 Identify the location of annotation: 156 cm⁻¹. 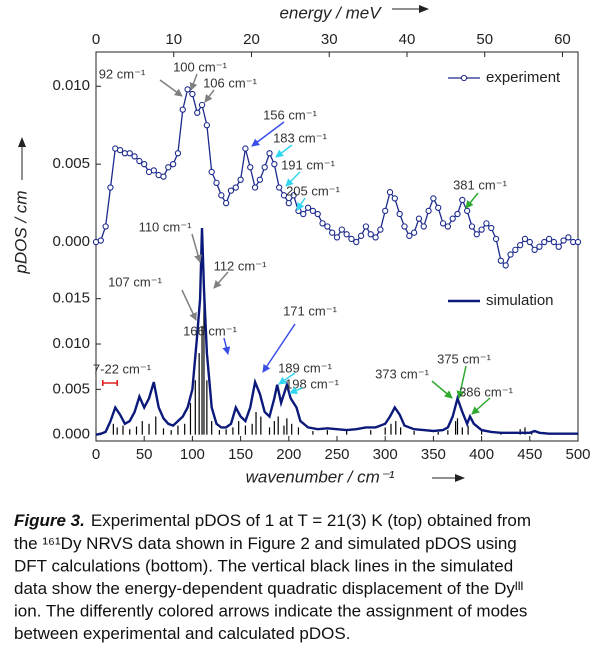
(290, 114).